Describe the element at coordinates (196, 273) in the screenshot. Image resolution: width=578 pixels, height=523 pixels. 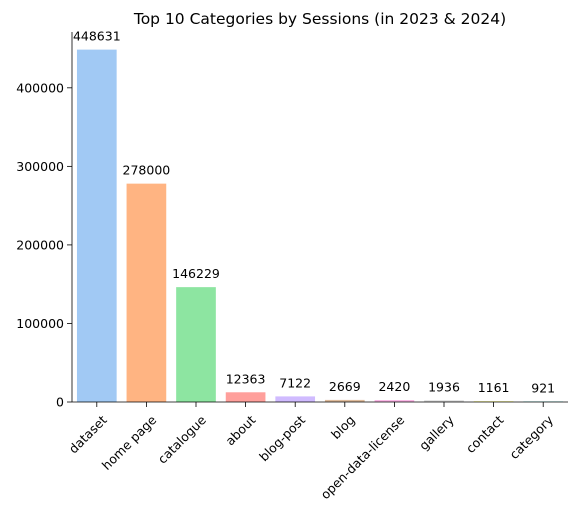
I see `data-label: 146229` at that location.